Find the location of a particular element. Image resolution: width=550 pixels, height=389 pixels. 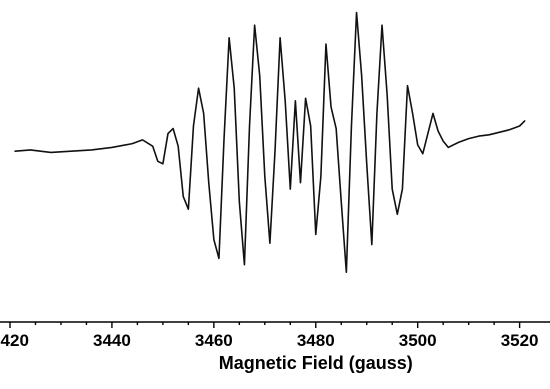

x-tick-label: 3520 is located at coordinates (520, 340).